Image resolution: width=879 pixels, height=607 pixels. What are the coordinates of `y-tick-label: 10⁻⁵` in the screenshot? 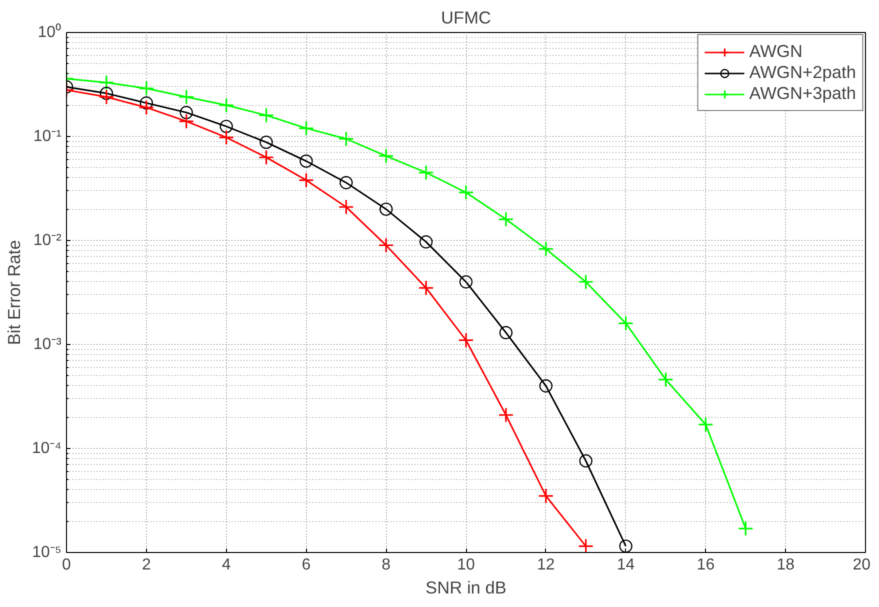 It's located at (47, 552).